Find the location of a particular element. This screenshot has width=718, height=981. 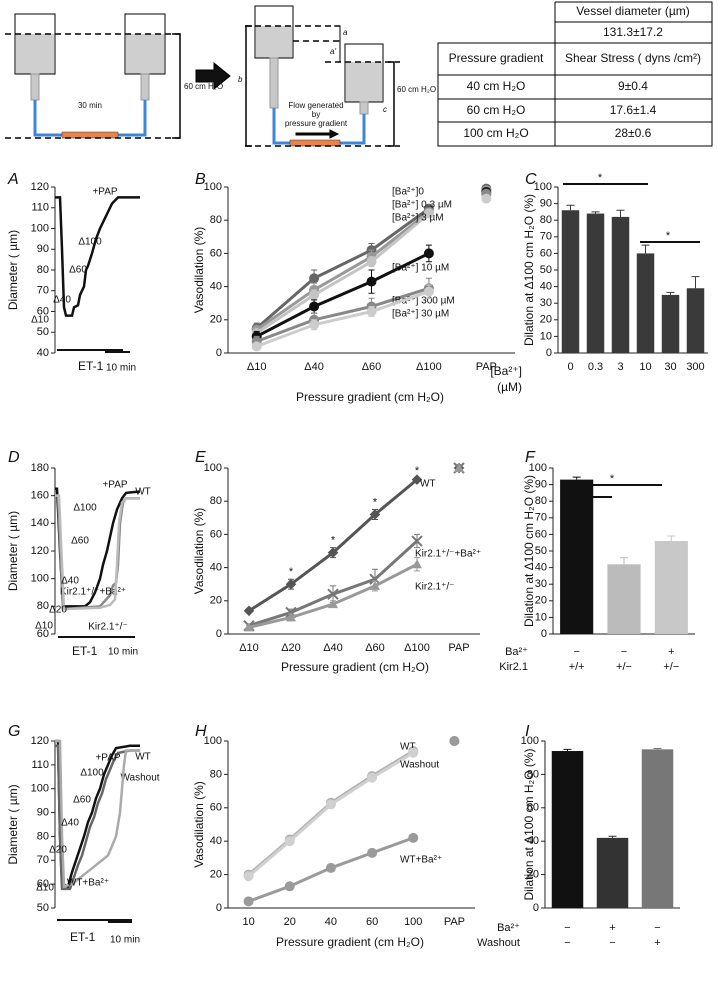

x-tick-label: 10 is located at coordinates (248, 922).